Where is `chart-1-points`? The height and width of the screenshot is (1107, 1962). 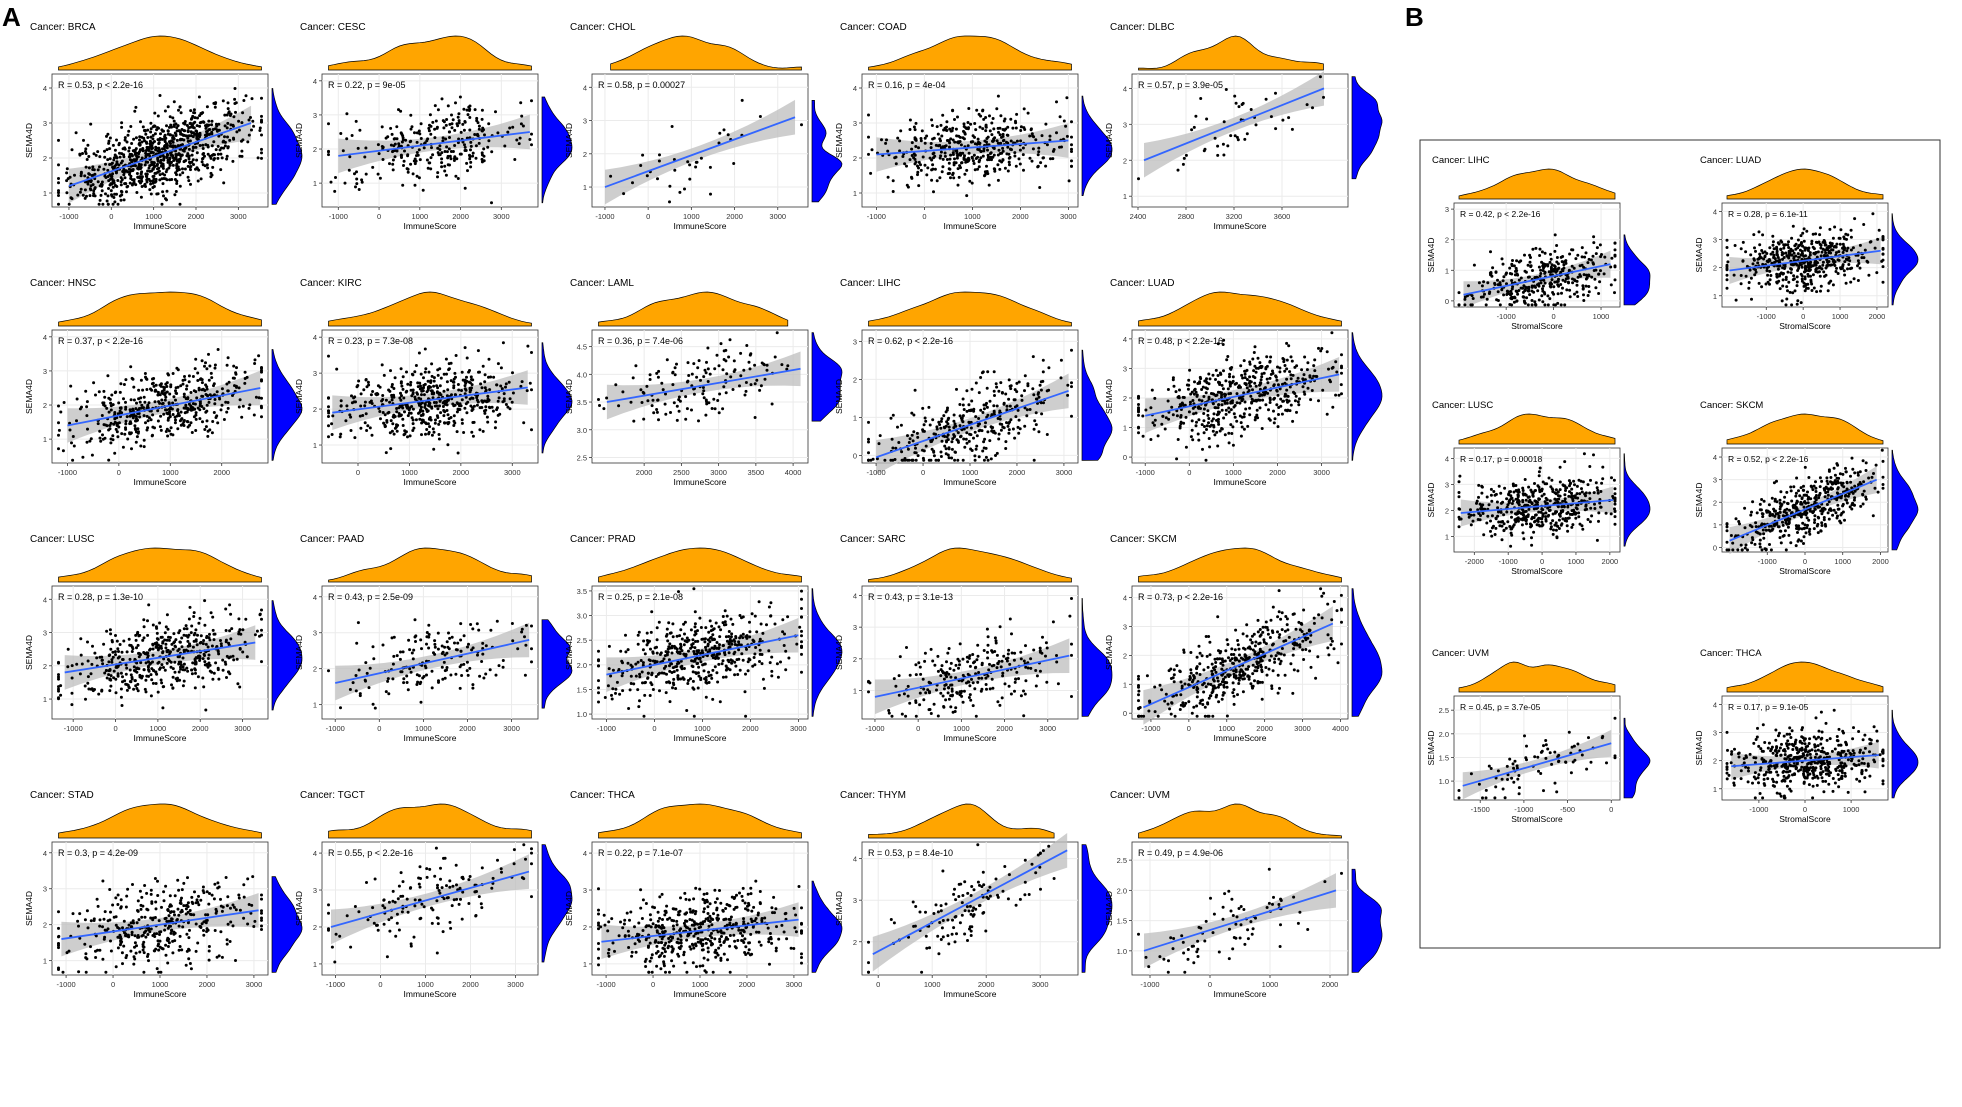 chart-1-points is located at coordinates (430, 150).